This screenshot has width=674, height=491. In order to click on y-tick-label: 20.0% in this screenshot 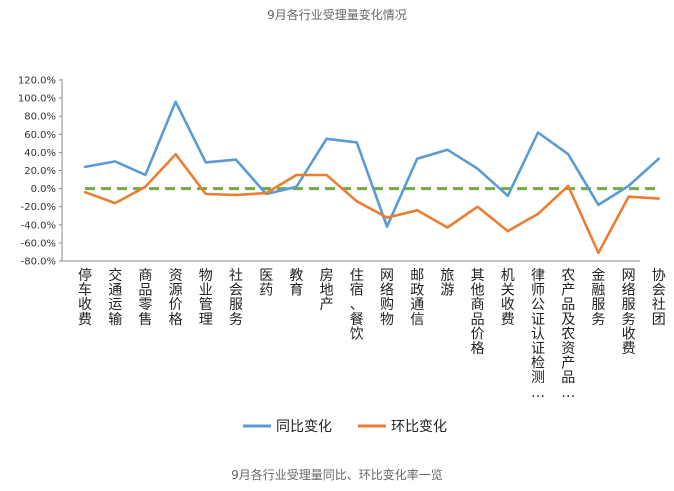, I will do `click(40, 171)`.